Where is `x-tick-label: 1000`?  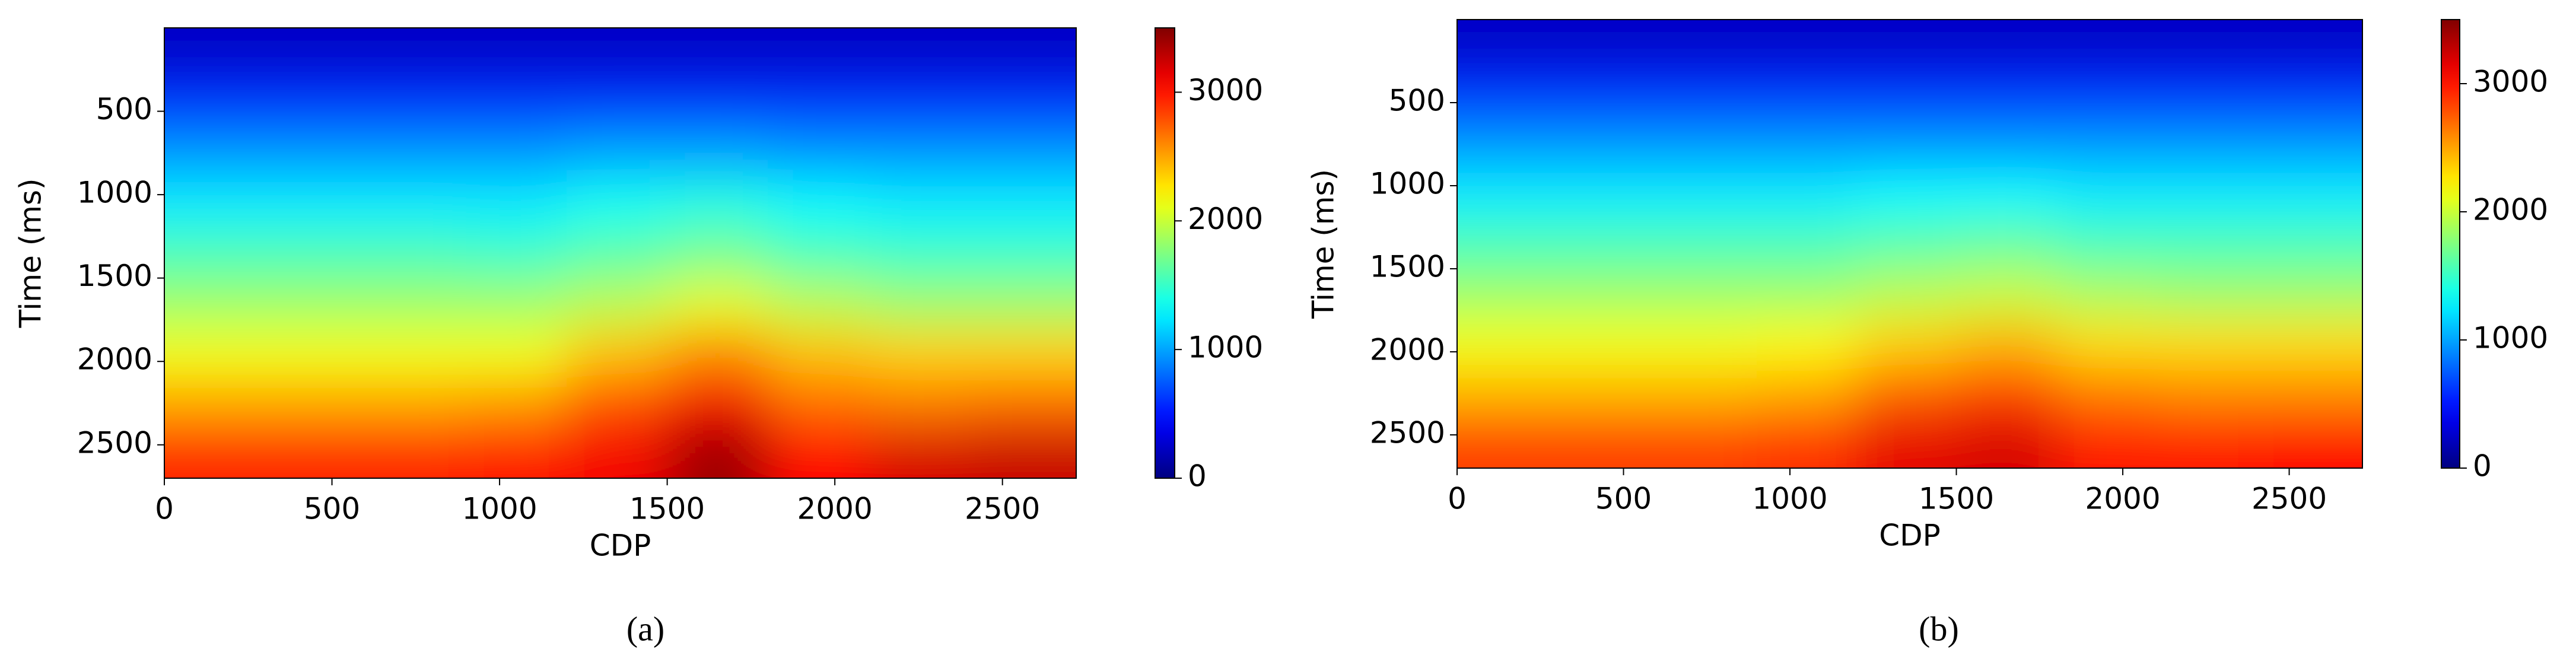
x-tick-label: 1000 is located at coordinates (1789, 499).